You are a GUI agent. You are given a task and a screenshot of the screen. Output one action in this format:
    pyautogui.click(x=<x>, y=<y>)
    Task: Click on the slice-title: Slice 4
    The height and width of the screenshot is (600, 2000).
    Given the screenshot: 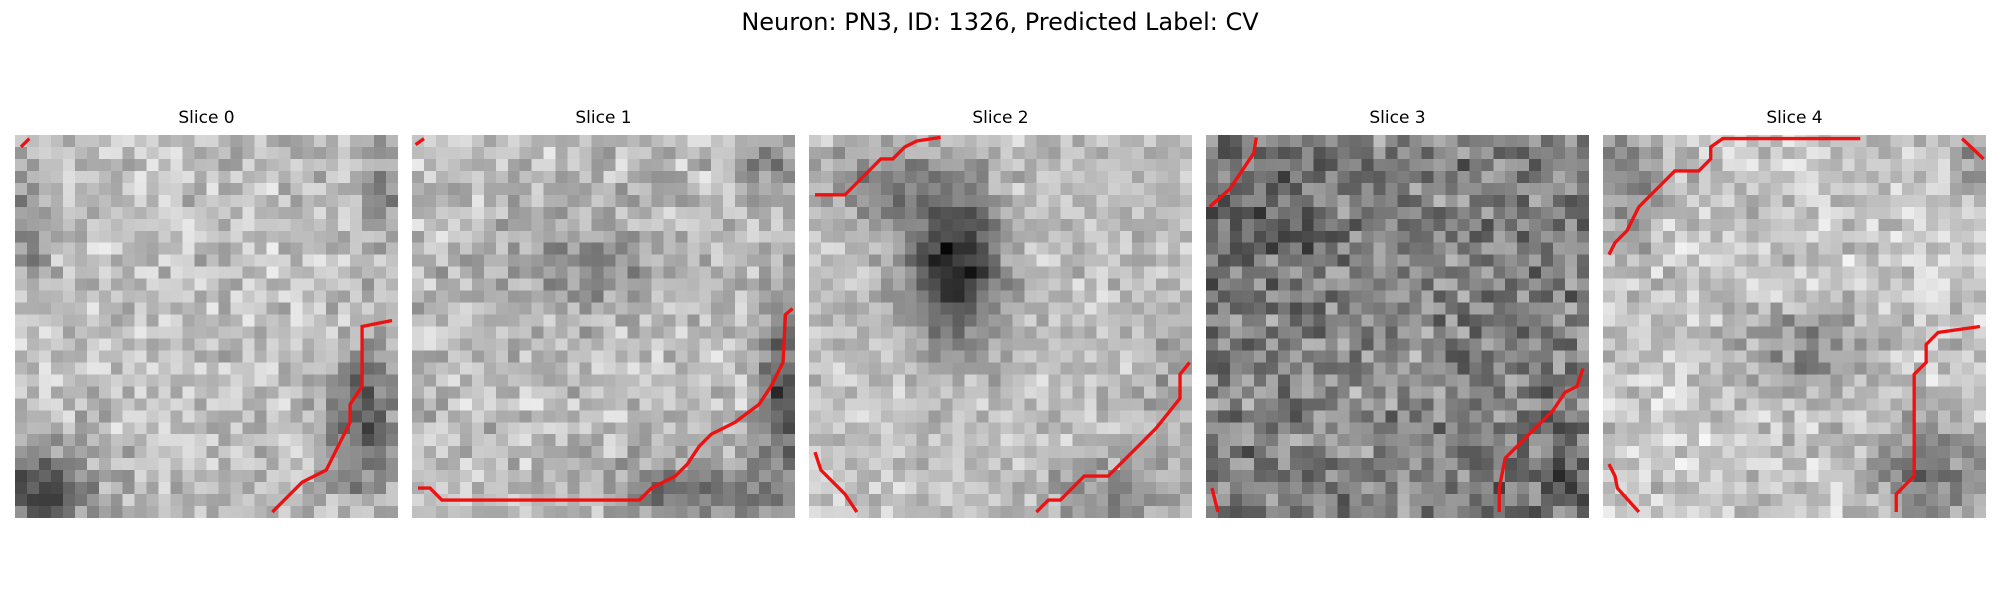 What is the action you would take?
    pyautogui.click(x=1794, y=118)
    